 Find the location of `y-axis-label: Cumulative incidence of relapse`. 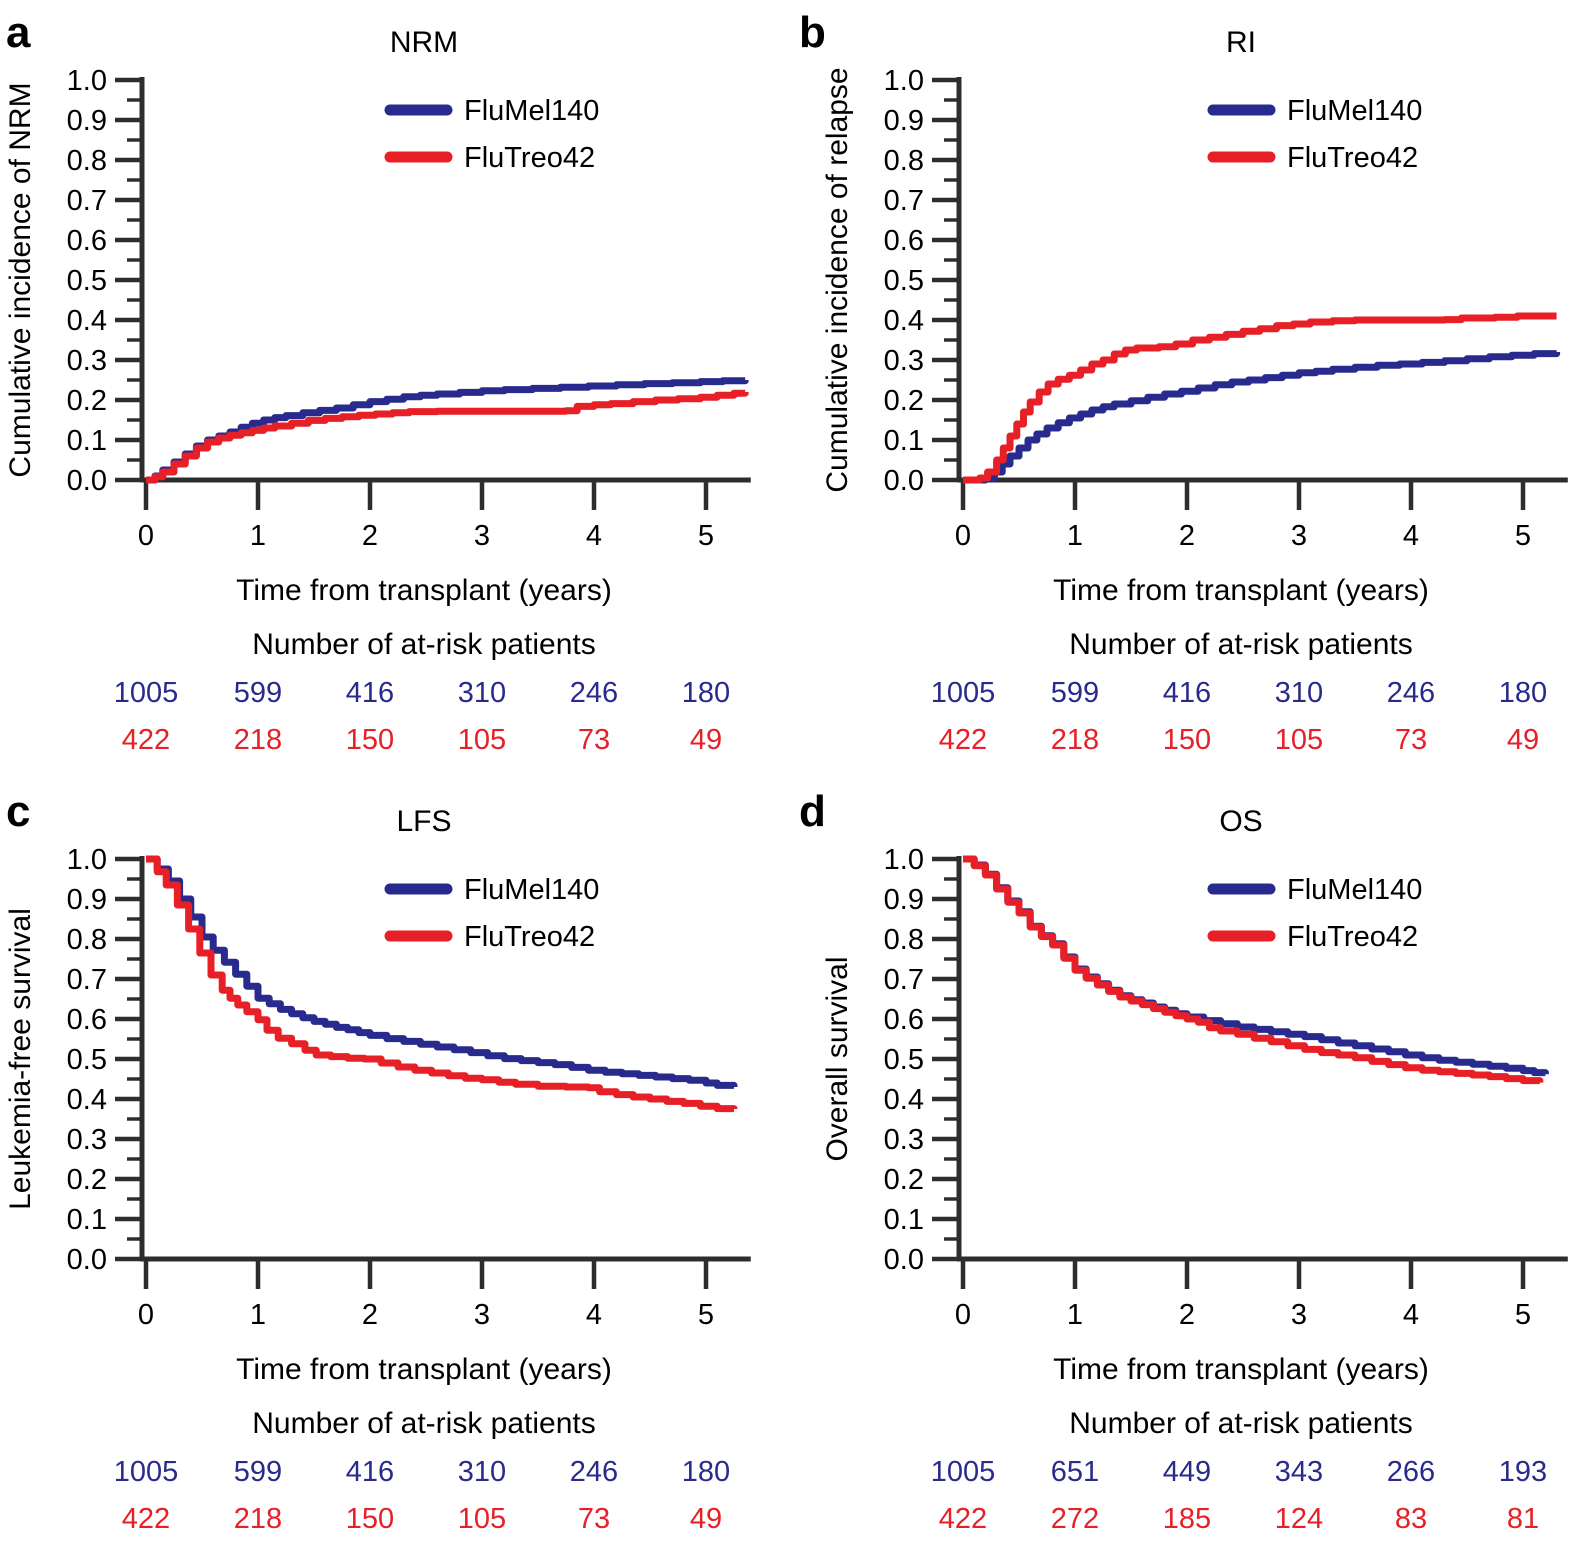

y-axis-label: Cumulative incidence of relapse is located at coordinates (837, 279).